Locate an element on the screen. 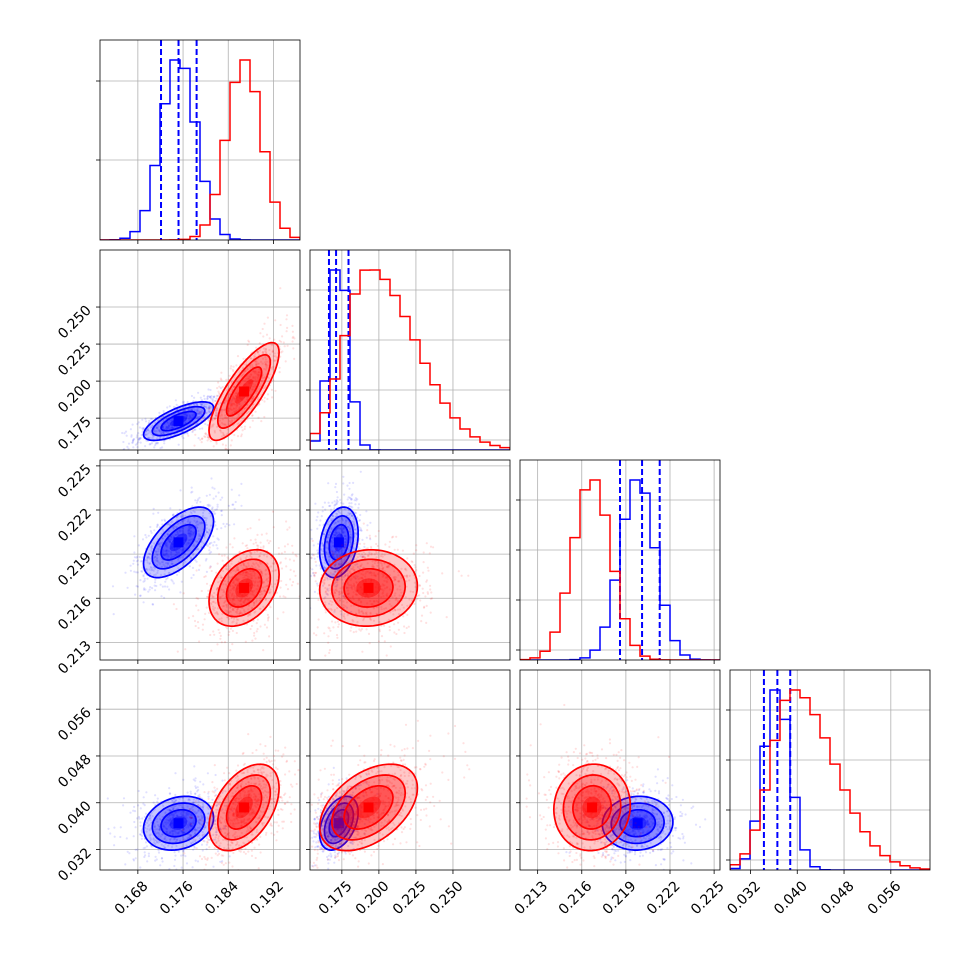 The height and width of the screenshot is (970, 970). panel-frame is located at coordinates (620, 560).